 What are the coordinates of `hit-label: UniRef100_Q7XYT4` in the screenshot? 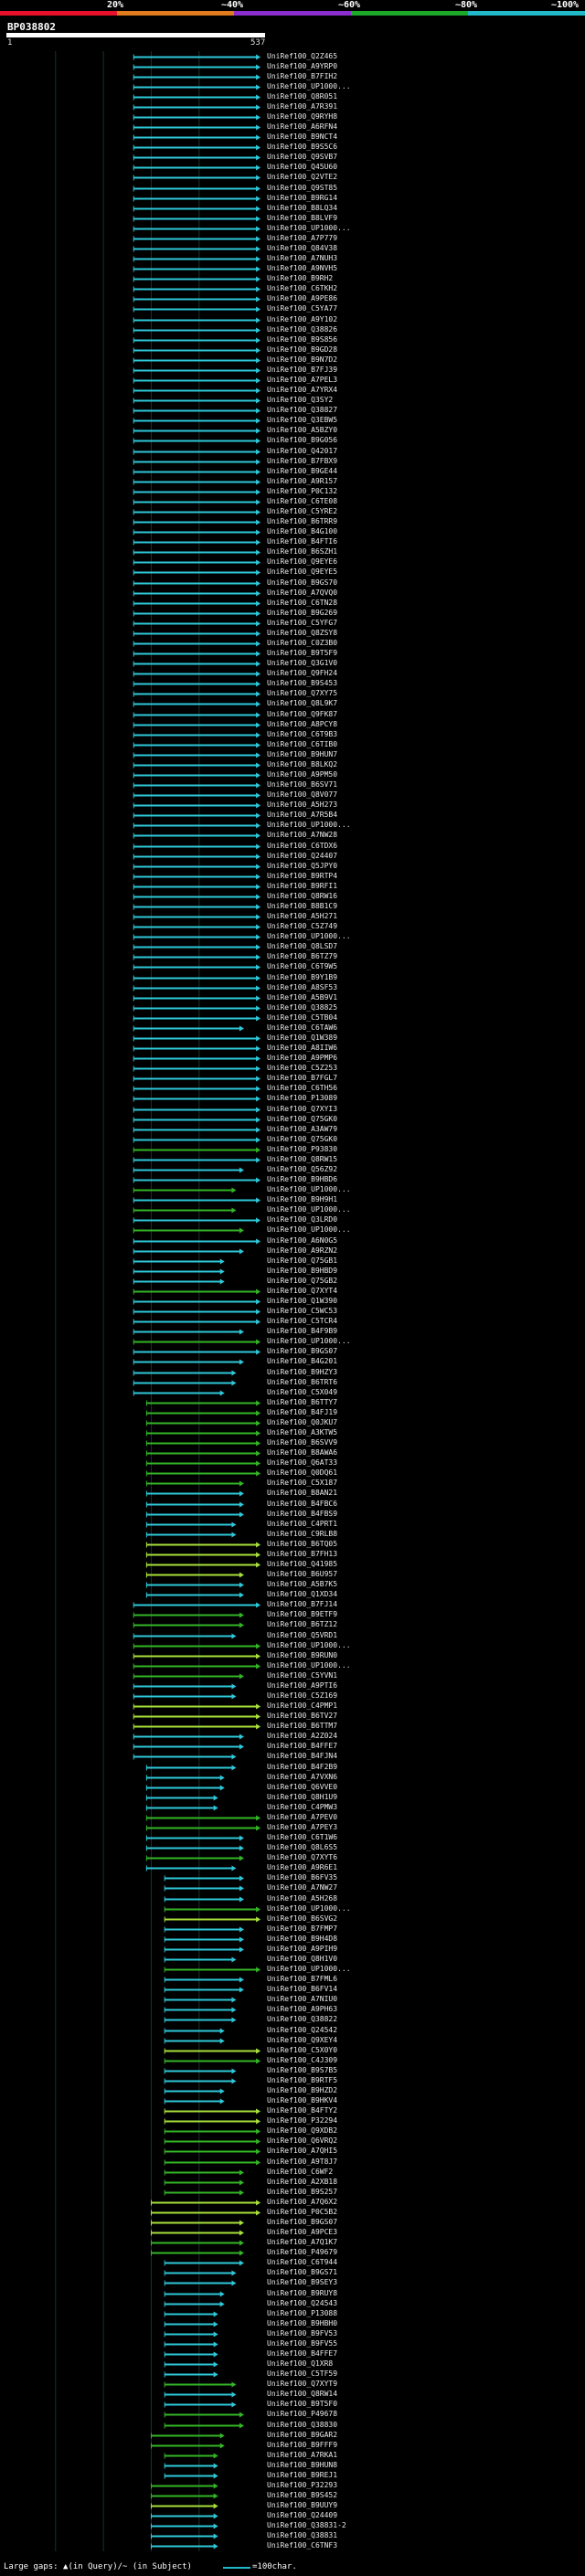 It's located at (302, 1291).